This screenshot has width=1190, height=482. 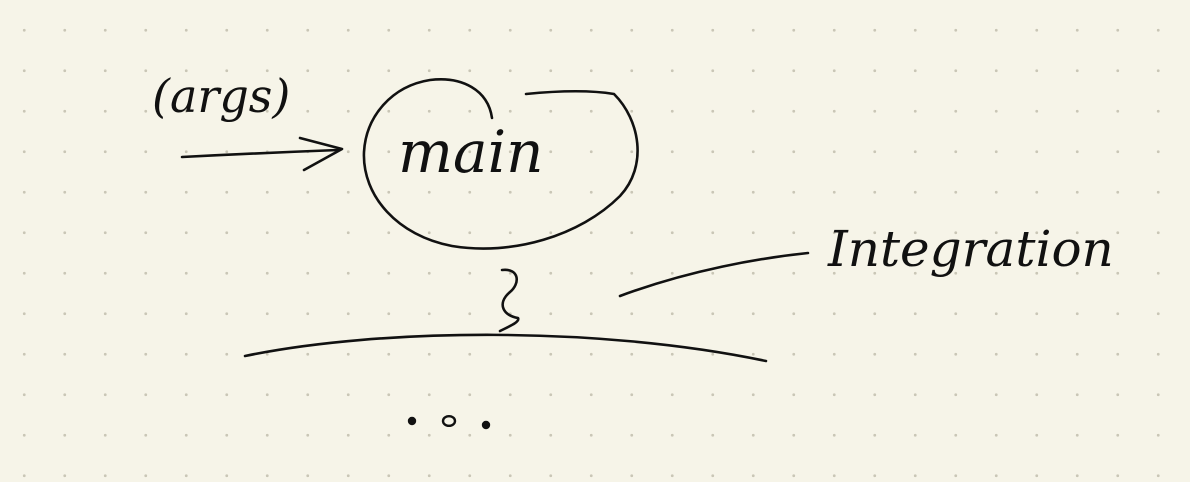 What do you see at coordinates (221, 96) in the screenshot?
I see `args-label: (args)` at bounding box center [221, 96].